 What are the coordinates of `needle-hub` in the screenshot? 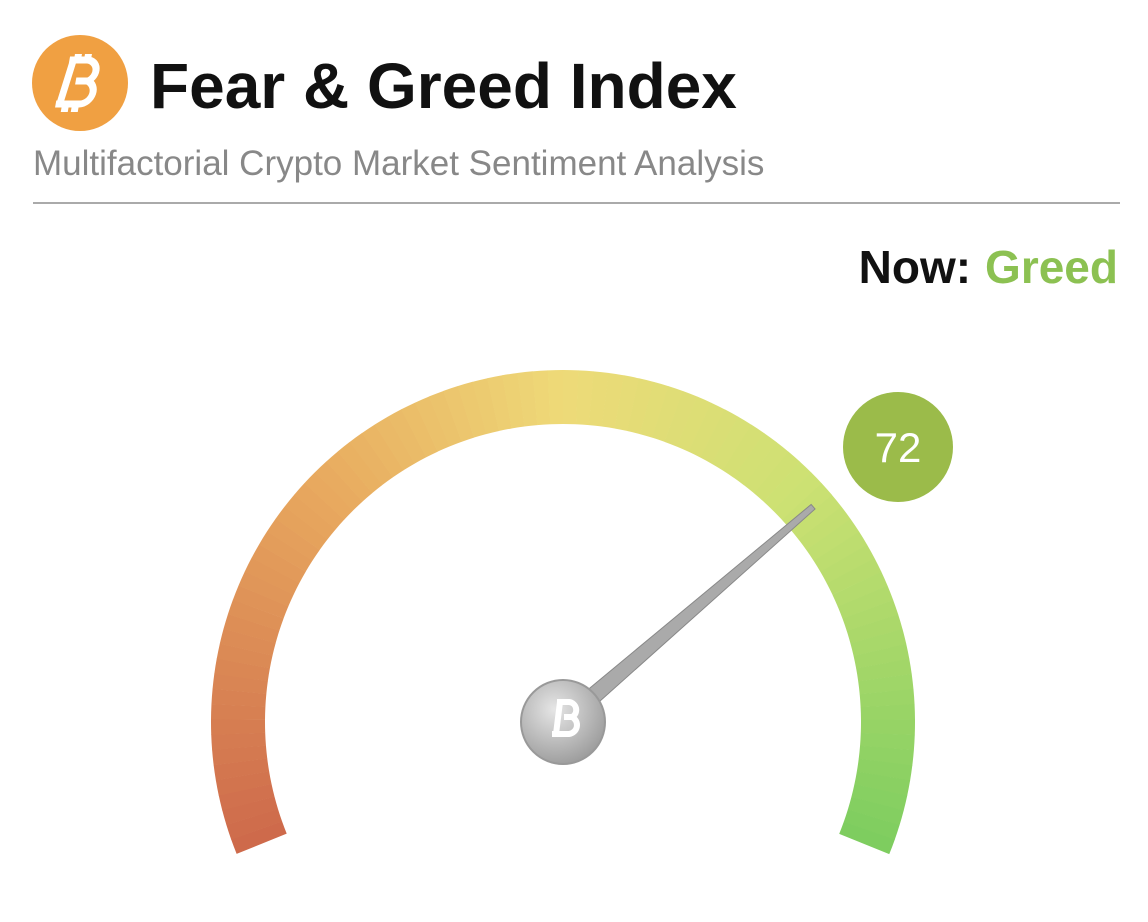 It's located at (563, 722).